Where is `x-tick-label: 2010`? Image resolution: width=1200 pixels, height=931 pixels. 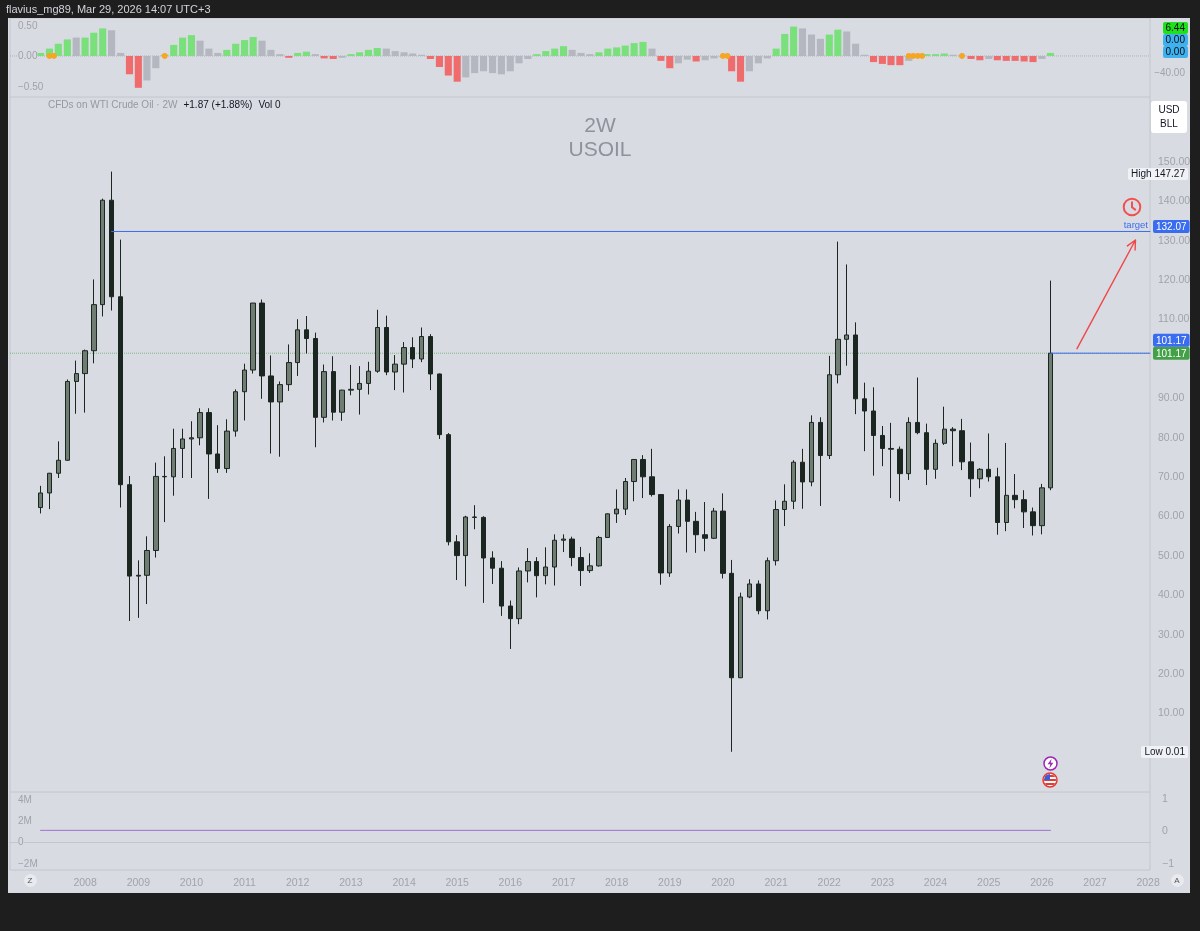 x-tick-label: 2010 is located at coordinates (191, 881).